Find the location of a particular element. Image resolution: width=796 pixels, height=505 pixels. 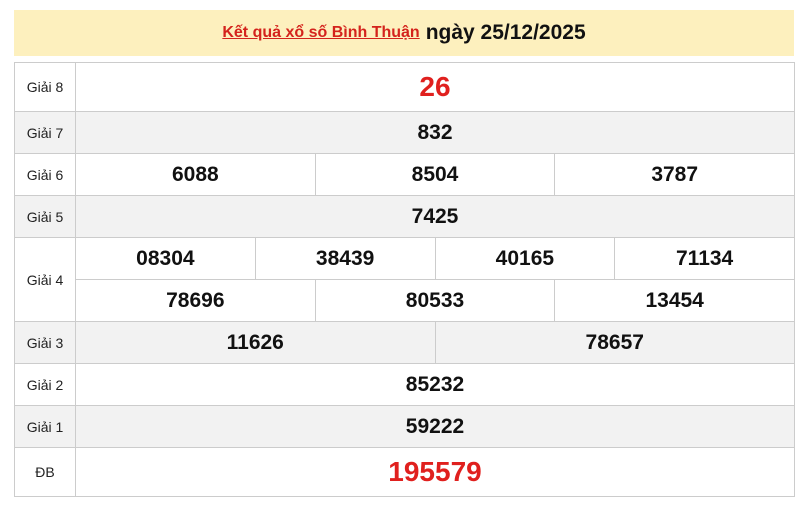

prize-number: 85232 is located at coordinates (435, 384).